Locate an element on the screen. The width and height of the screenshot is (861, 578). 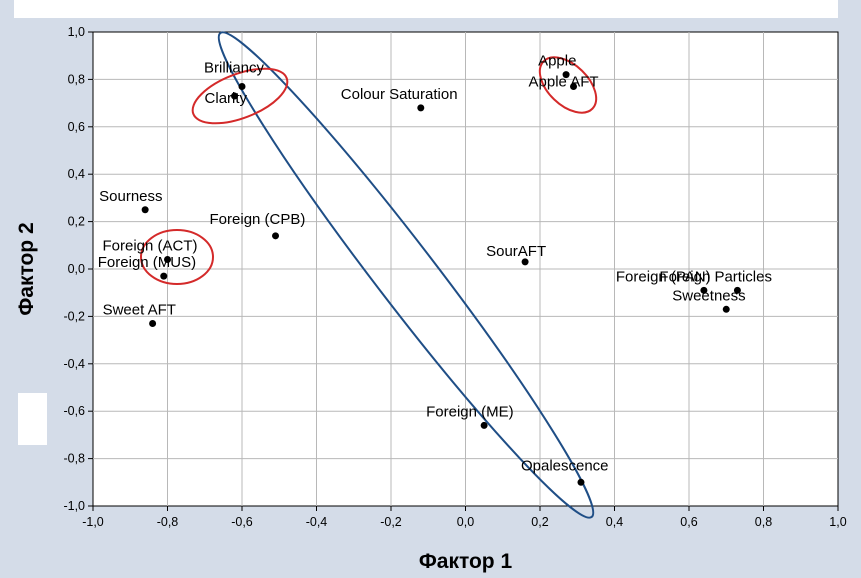
y-axis-ticks: 1,0 0,8 0,6 0,4 0,2 0,0 -0,2 -0,4 -0,6 -0,8 -1,0 is located at coordinates (78, 269).